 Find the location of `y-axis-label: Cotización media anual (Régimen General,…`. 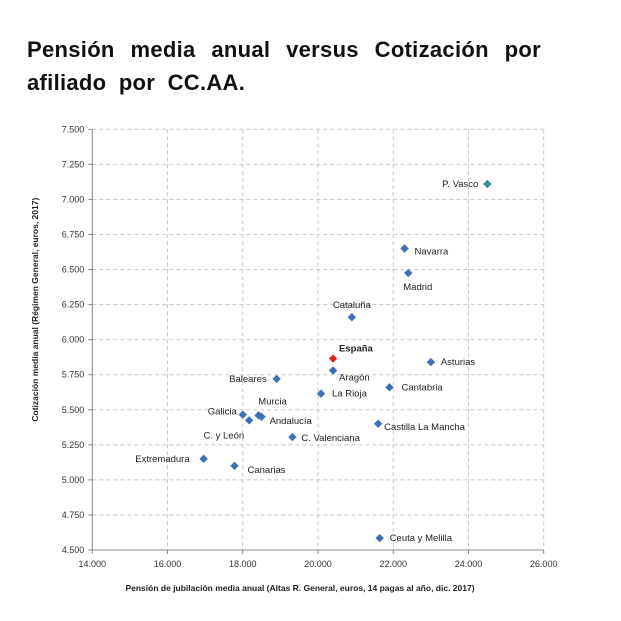

y-axis-label: Cotización media anual (Régimen General,… is located at coordinates (35, 310).